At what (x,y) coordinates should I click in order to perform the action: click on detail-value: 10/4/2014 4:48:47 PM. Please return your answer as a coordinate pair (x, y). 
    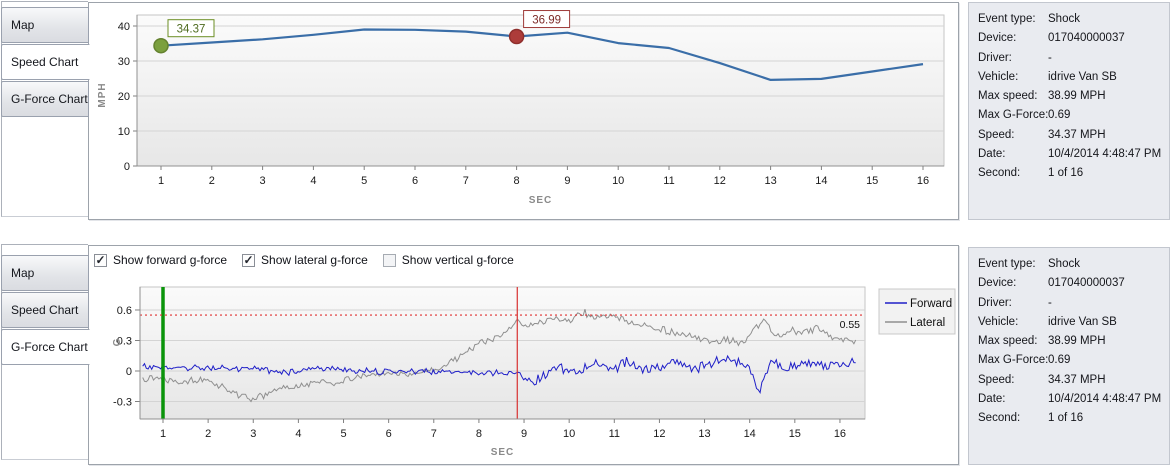
    Looking at the image, I should click on (1105, 154).